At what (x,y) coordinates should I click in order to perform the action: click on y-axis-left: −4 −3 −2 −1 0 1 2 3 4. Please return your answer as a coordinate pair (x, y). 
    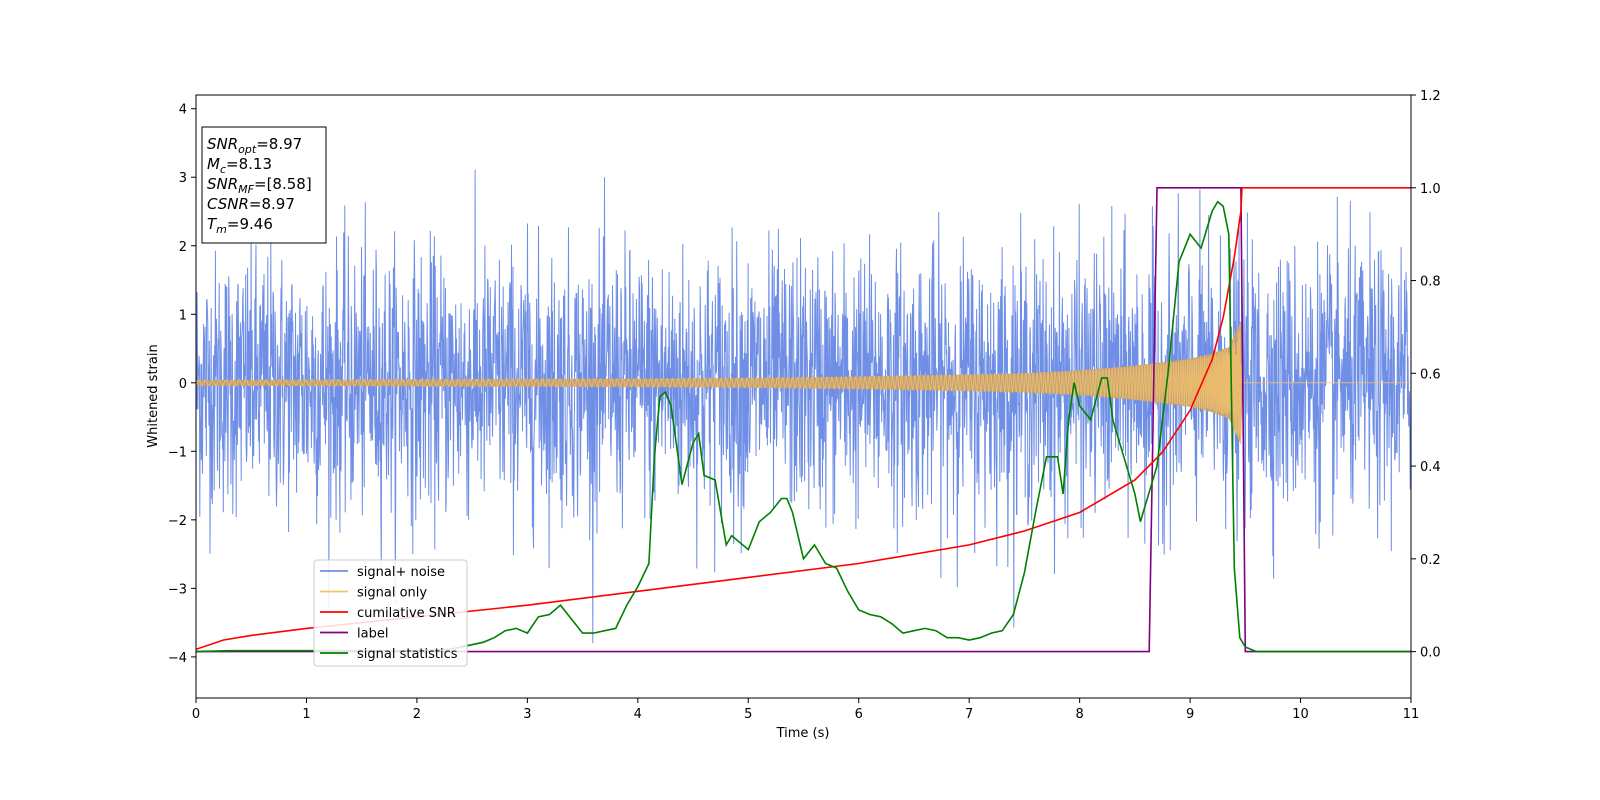
    Looking at the image, I should click on (182, 384).